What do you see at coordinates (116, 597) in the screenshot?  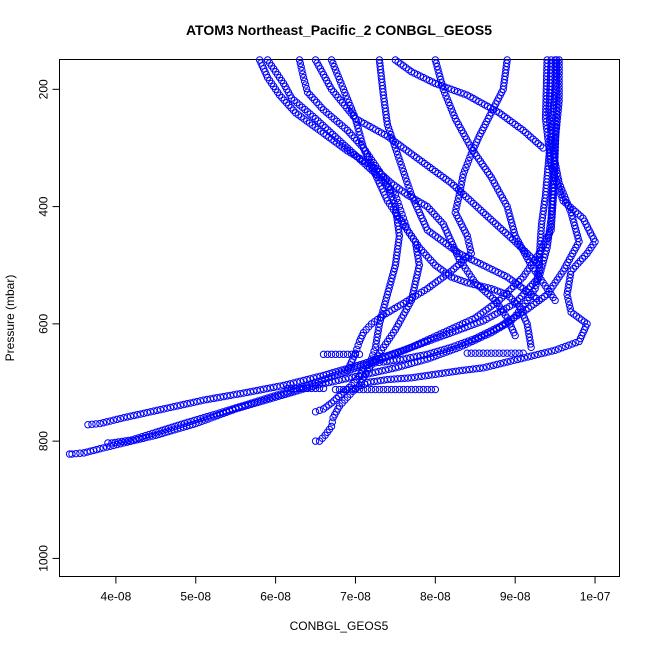 I see `x-tick-label: 4e-08` at bounding box center [116, 597].